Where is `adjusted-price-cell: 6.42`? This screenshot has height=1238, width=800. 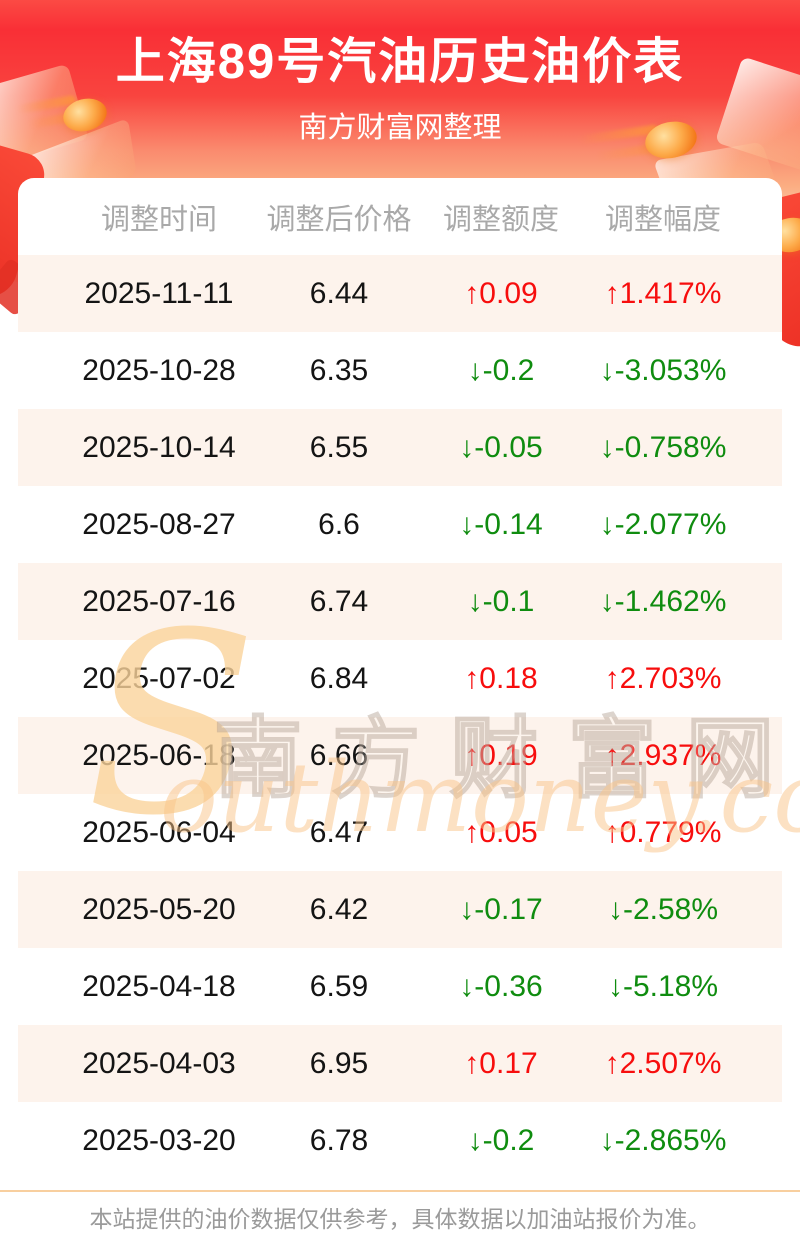 adjusted-price-cell: 6.42 is located at coordinates (339, 909).